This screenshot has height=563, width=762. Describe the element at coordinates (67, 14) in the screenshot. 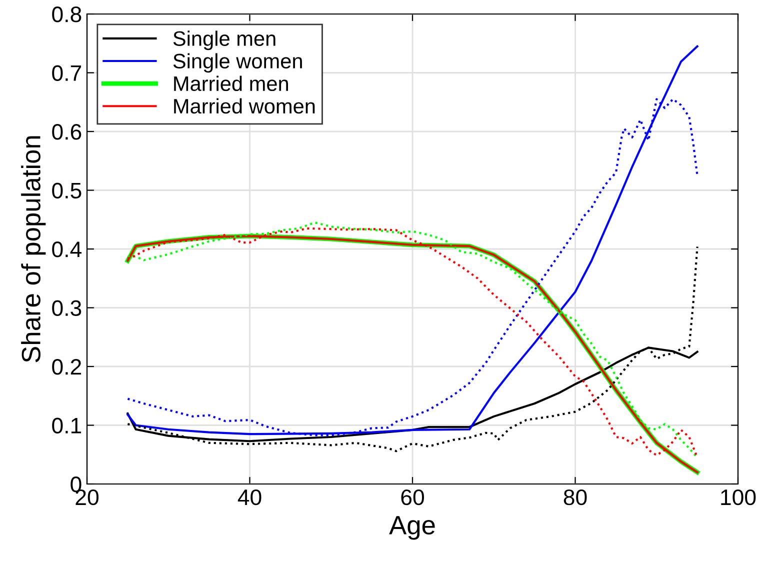

I see `y-tick-label: 0.8` at that location.